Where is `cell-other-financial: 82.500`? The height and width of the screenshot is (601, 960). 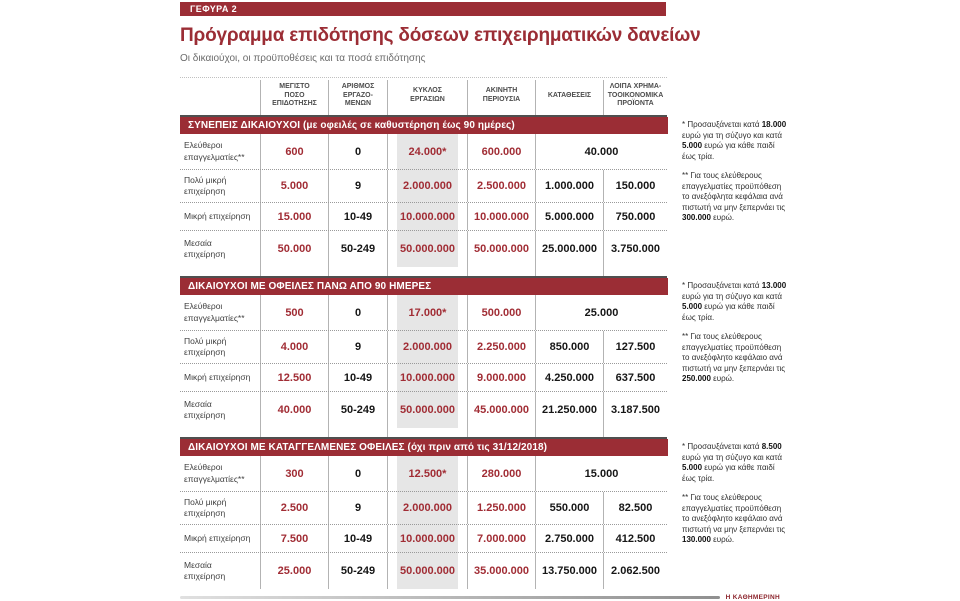 cell-other-financial: 82.500 is located at coordinates (635, 508).